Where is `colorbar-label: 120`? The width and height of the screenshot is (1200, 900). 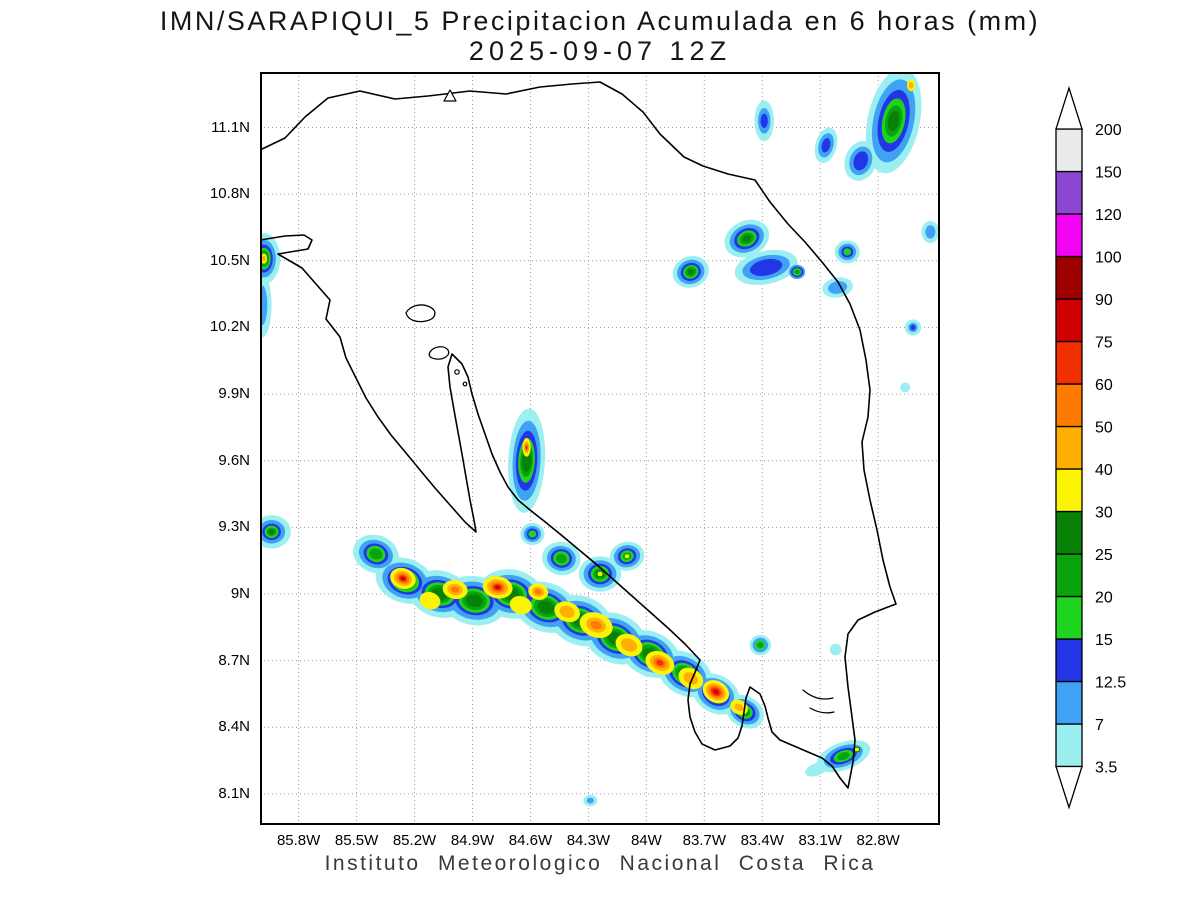
colorbar-label: 120 is located at coordinates (1108, 215).